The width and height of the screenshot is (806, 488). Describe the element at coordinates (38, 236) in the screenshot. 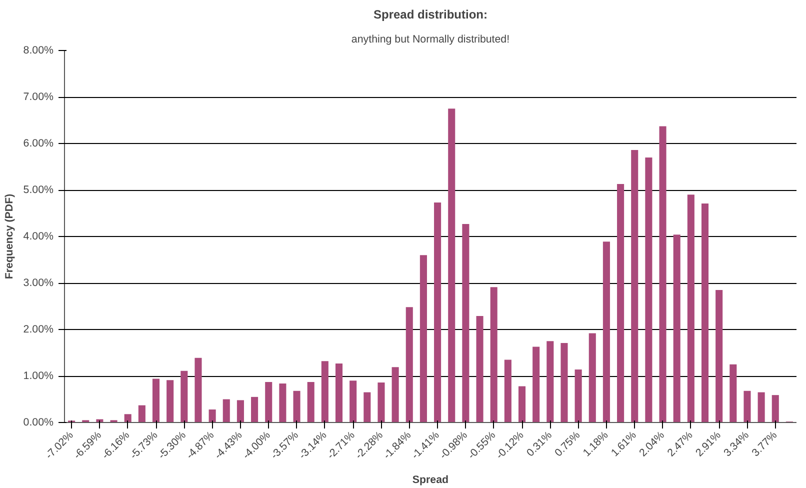

I see `y-tick-label: 4.00%` at that location.